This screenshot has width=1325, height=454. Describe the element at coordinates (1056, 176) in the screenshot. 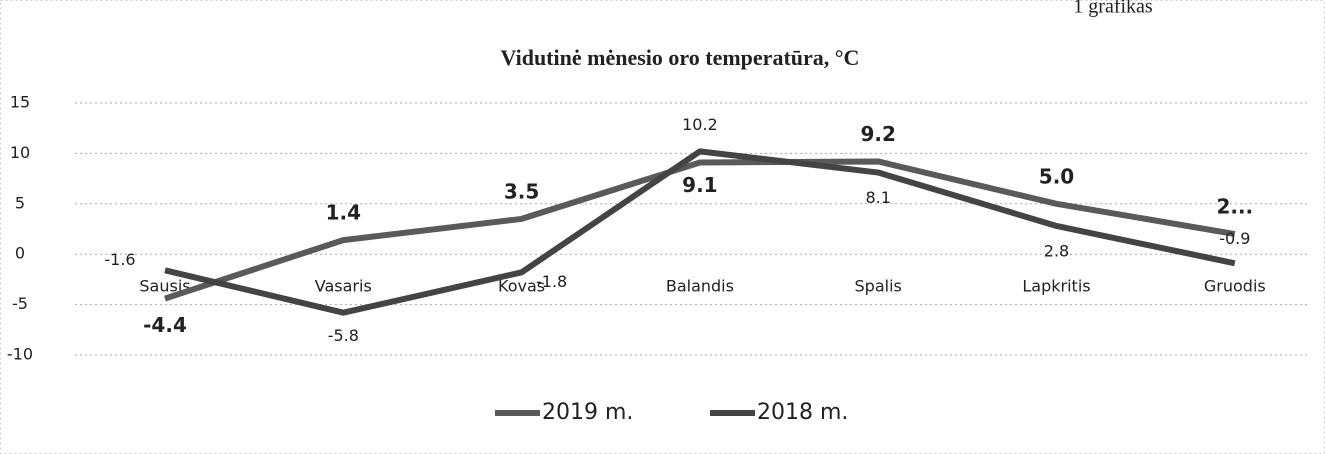

I see `data-label: 5.0` at that location.